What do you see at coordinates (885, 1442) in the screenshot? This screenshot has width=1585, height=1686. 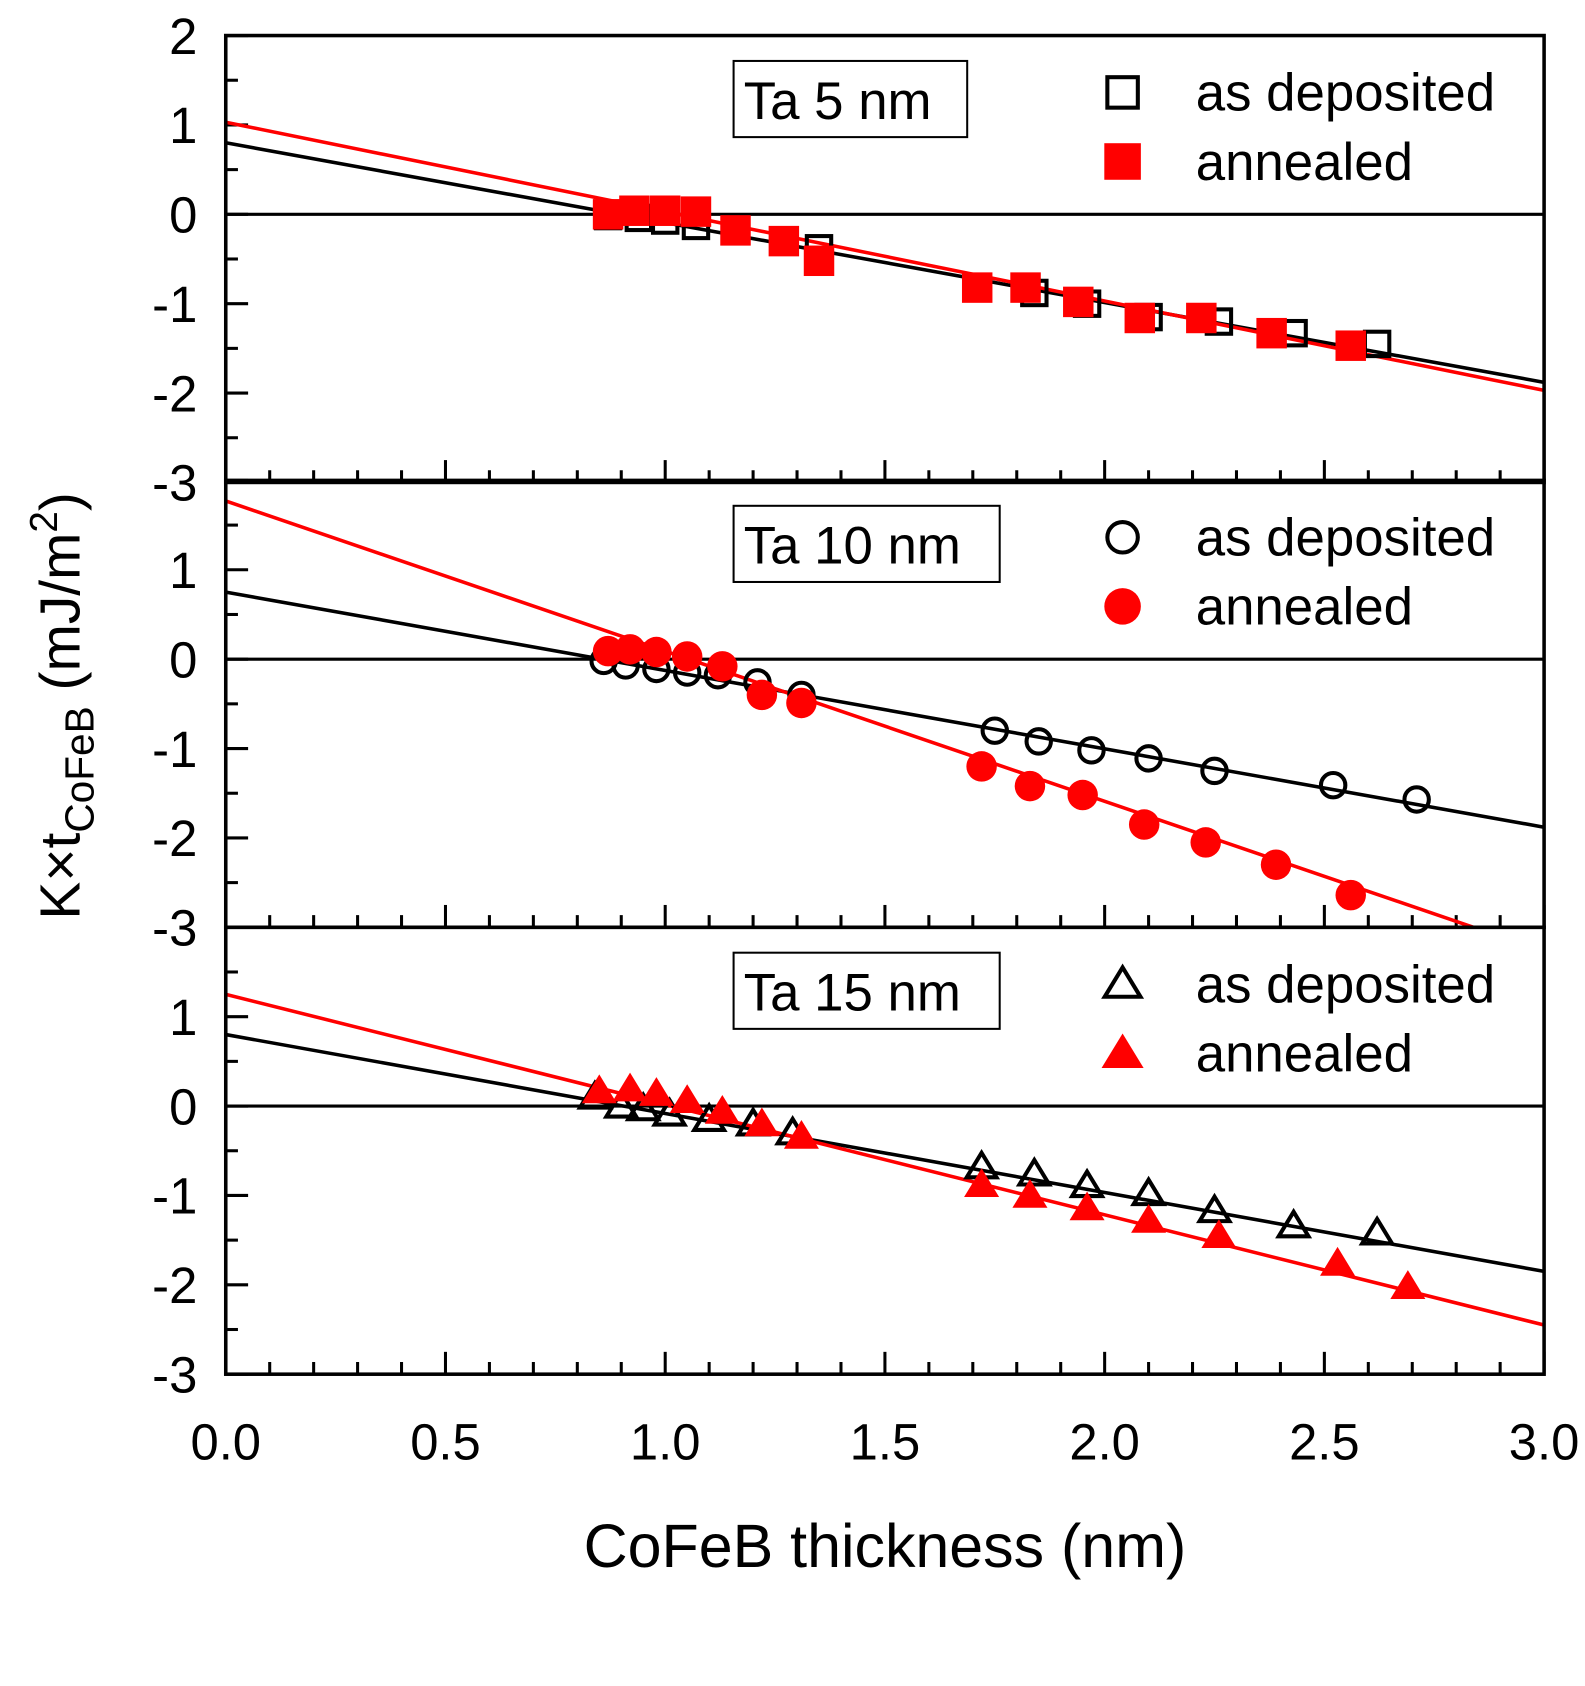 I see `x-tick-label: 1.5` at bounding box center [885, 1442].